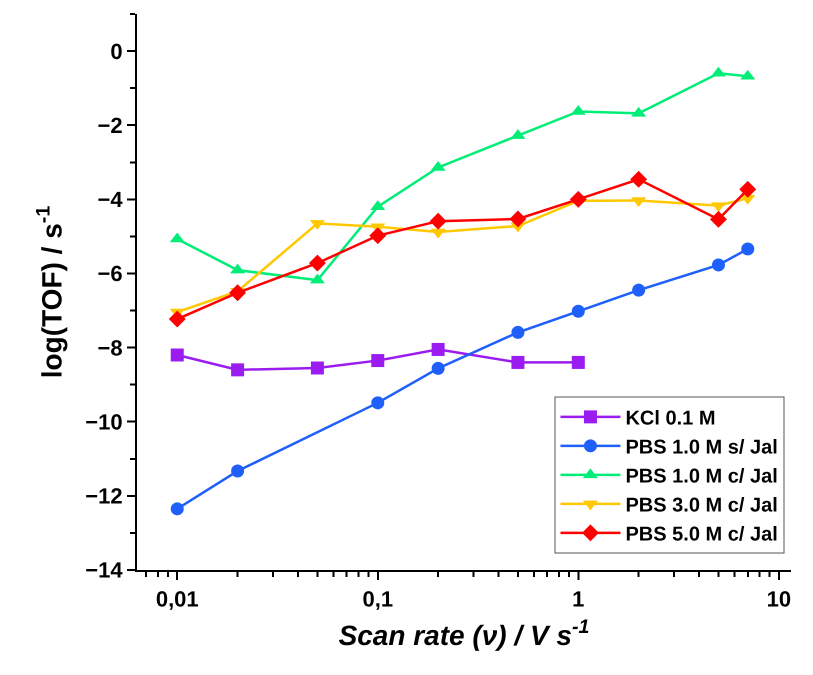 Image resolution: width=813 pixels, height=675 pixels. I want to click on y-tick-label: −12, so click(104, 496).